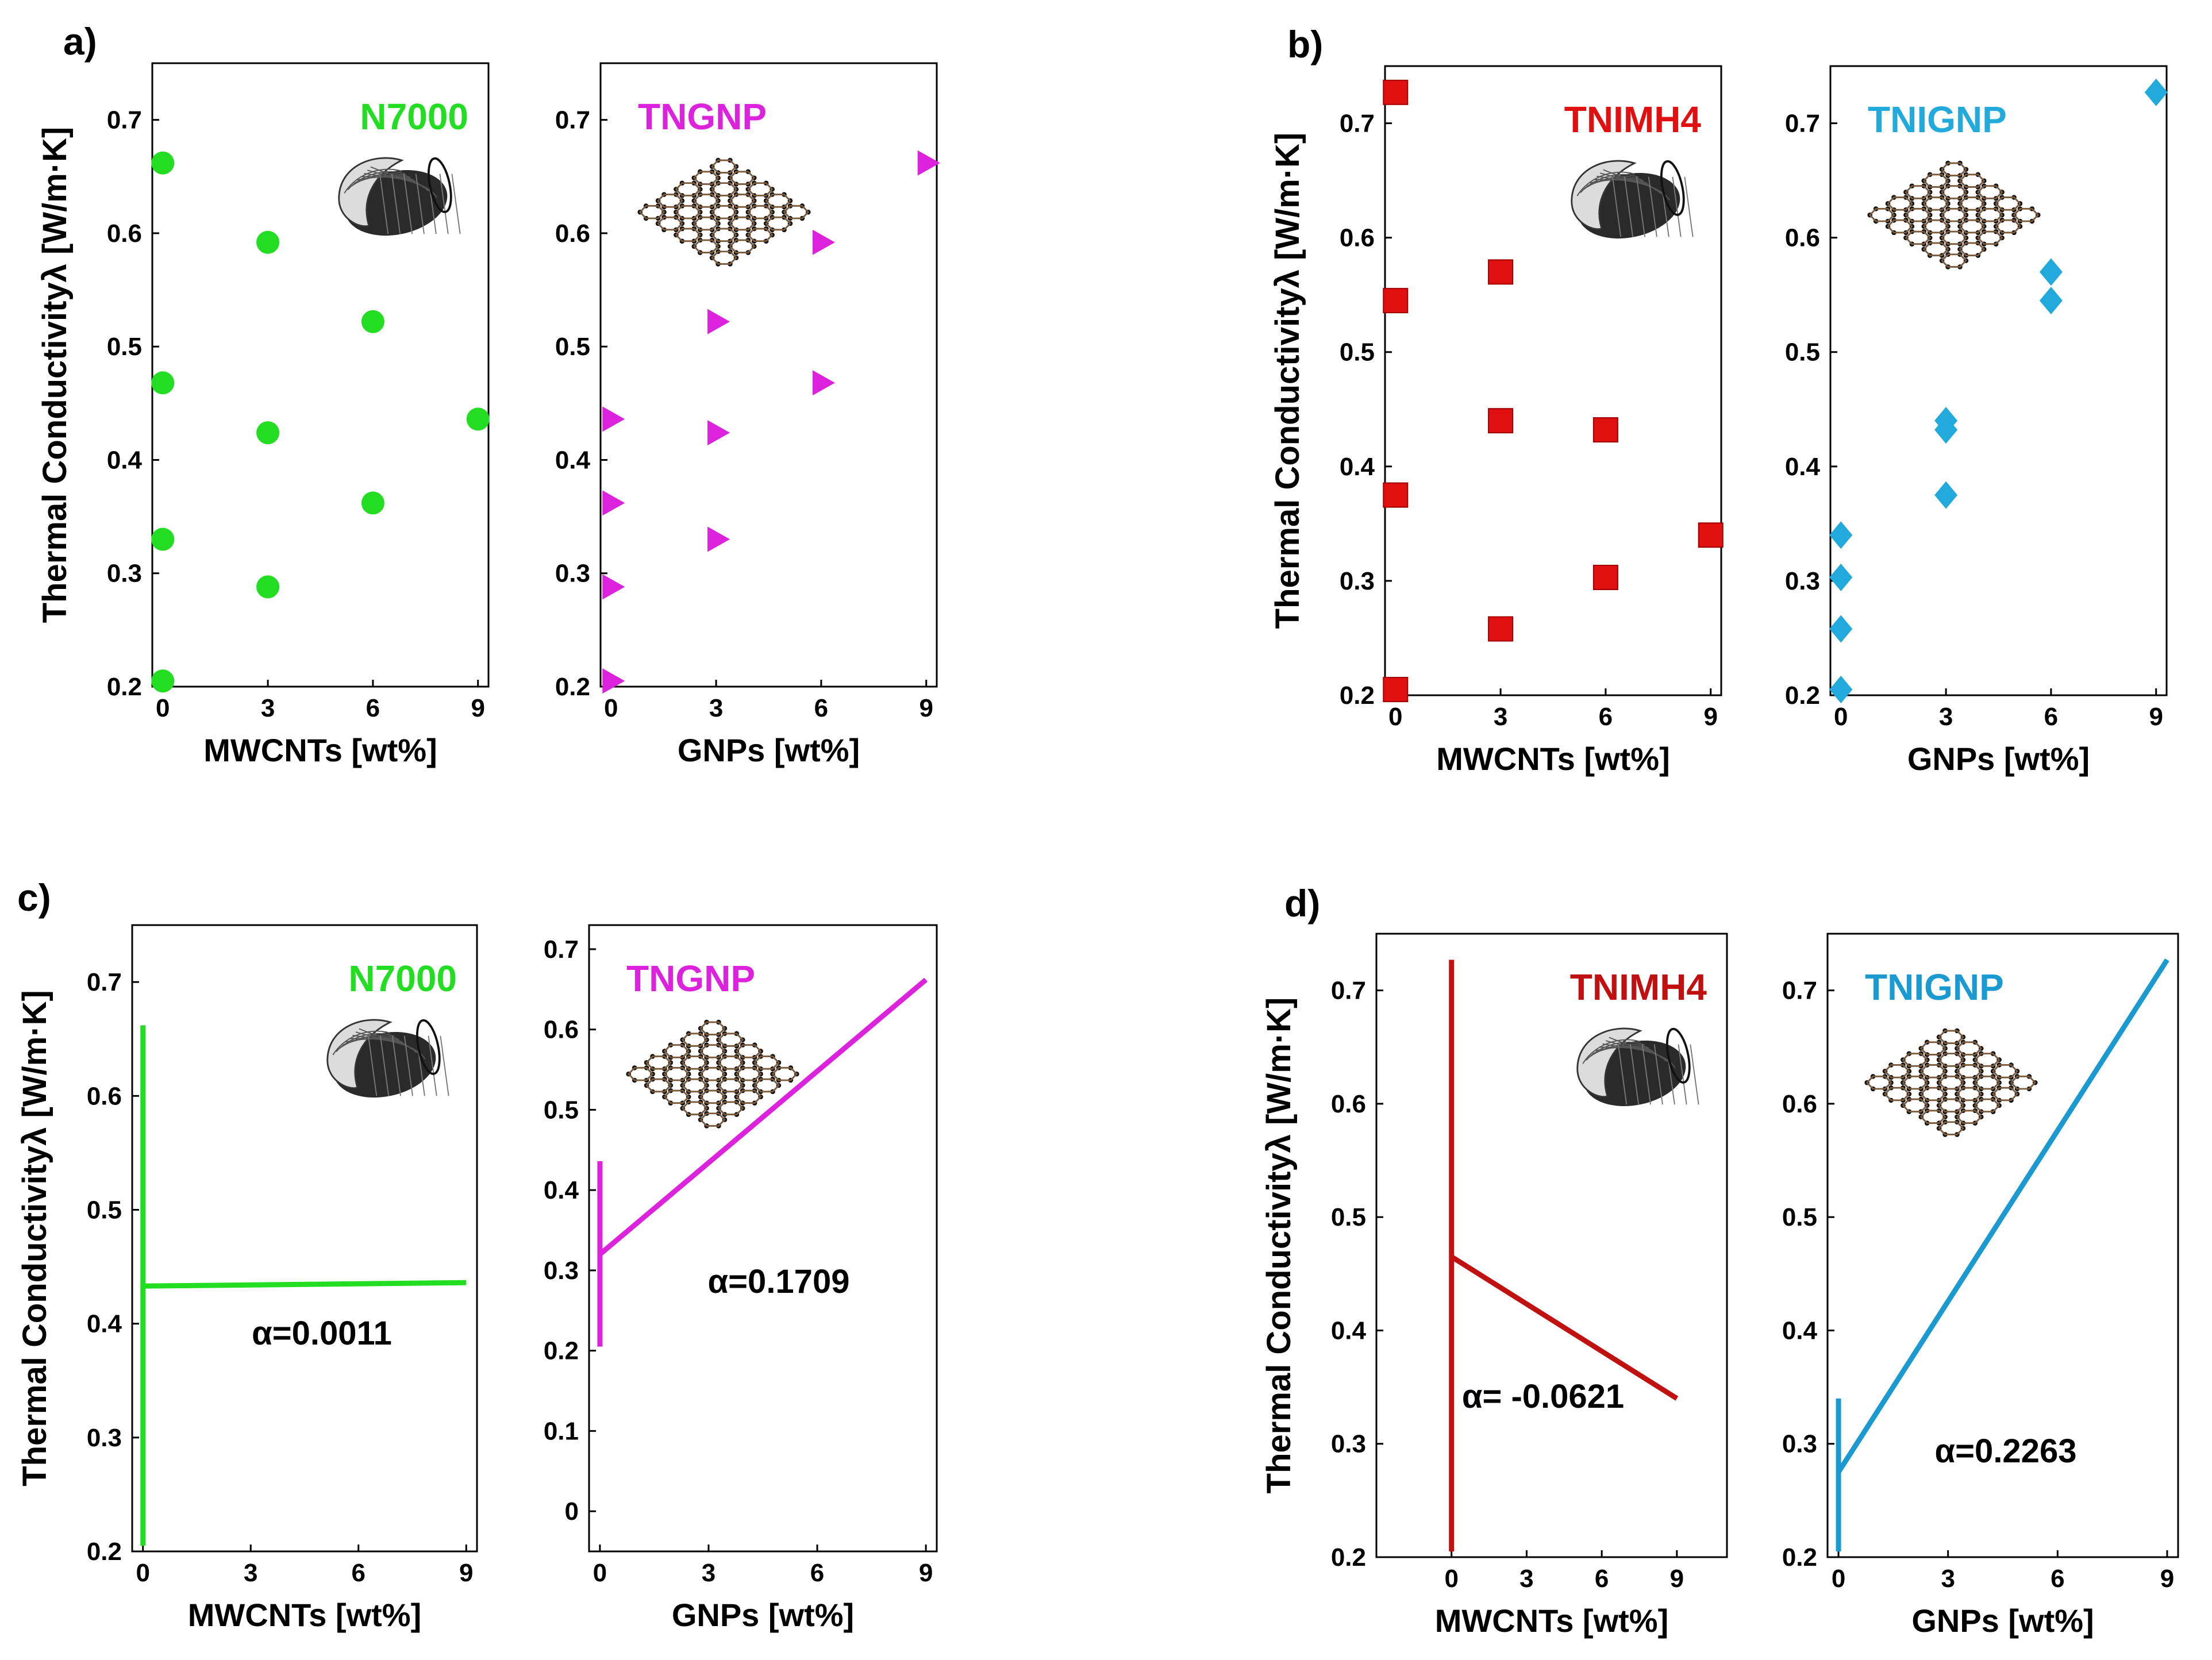 The image size is (2212, 1660). What do you see at coordinates (1672, 188) in the screenshot?
I see `nanotube-opening` at bounding box center [1672, 188].